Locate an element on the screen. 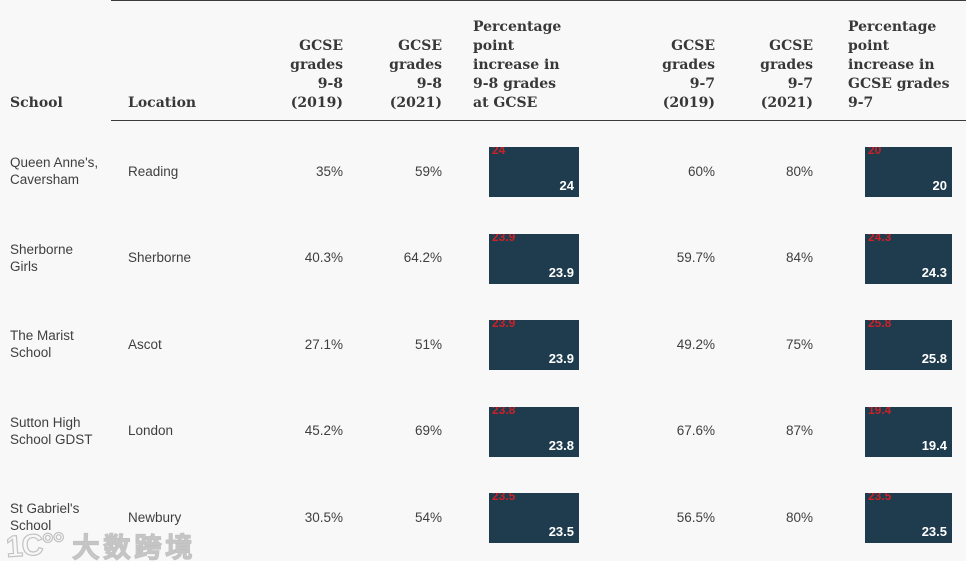 The width and height of the screenshot is (966, 561). school-name: Sherborne Girls is located at coordinates (42, 257).